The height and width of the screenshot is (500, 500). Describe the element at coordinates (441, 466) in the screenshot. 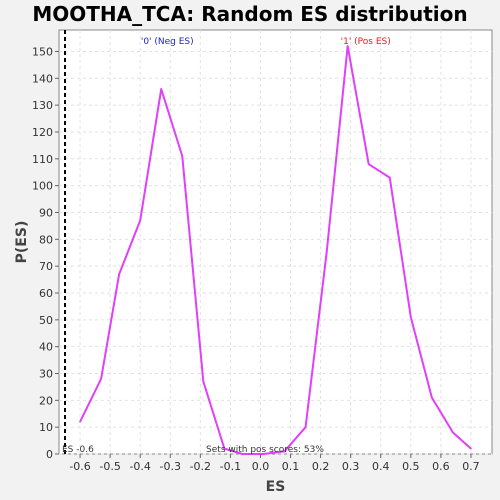

I see `x-tick-label: 0.6` at that location.